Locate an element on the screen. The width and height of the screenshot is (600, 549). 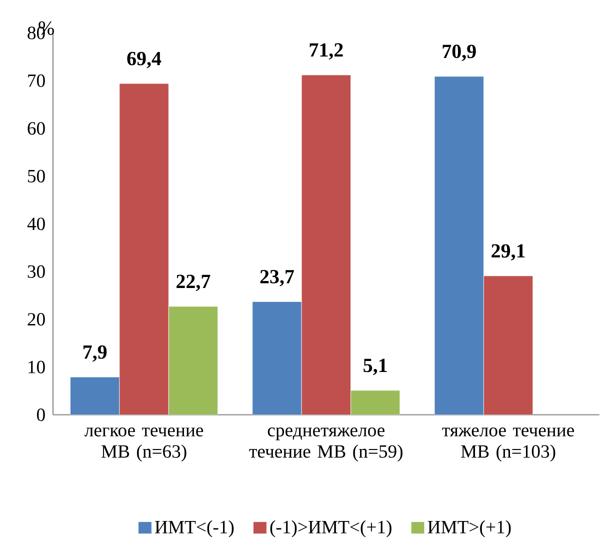
data-label: 69,4 is located at coordinates (144, 60).